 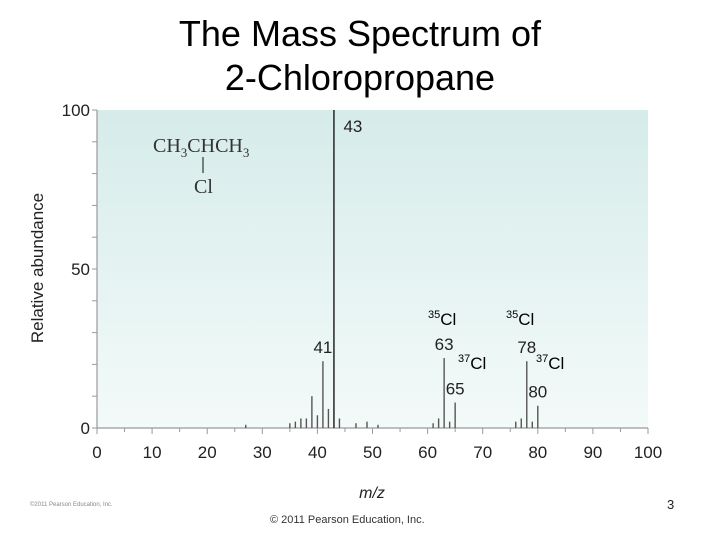 What do you see at coordinates (372, 493) in the screenshot?
I see `x-axis-title: m/z` at bounding box center [372, 493].